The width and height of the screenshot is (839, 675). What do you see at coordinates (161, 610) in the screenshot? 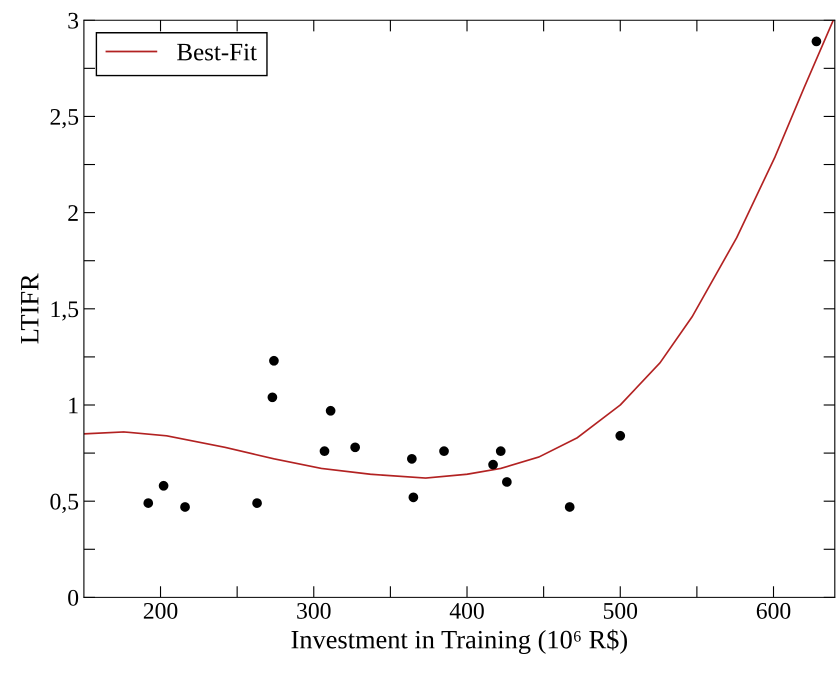
I see `x-tick-label: 200` at bounding box center [161, 610].